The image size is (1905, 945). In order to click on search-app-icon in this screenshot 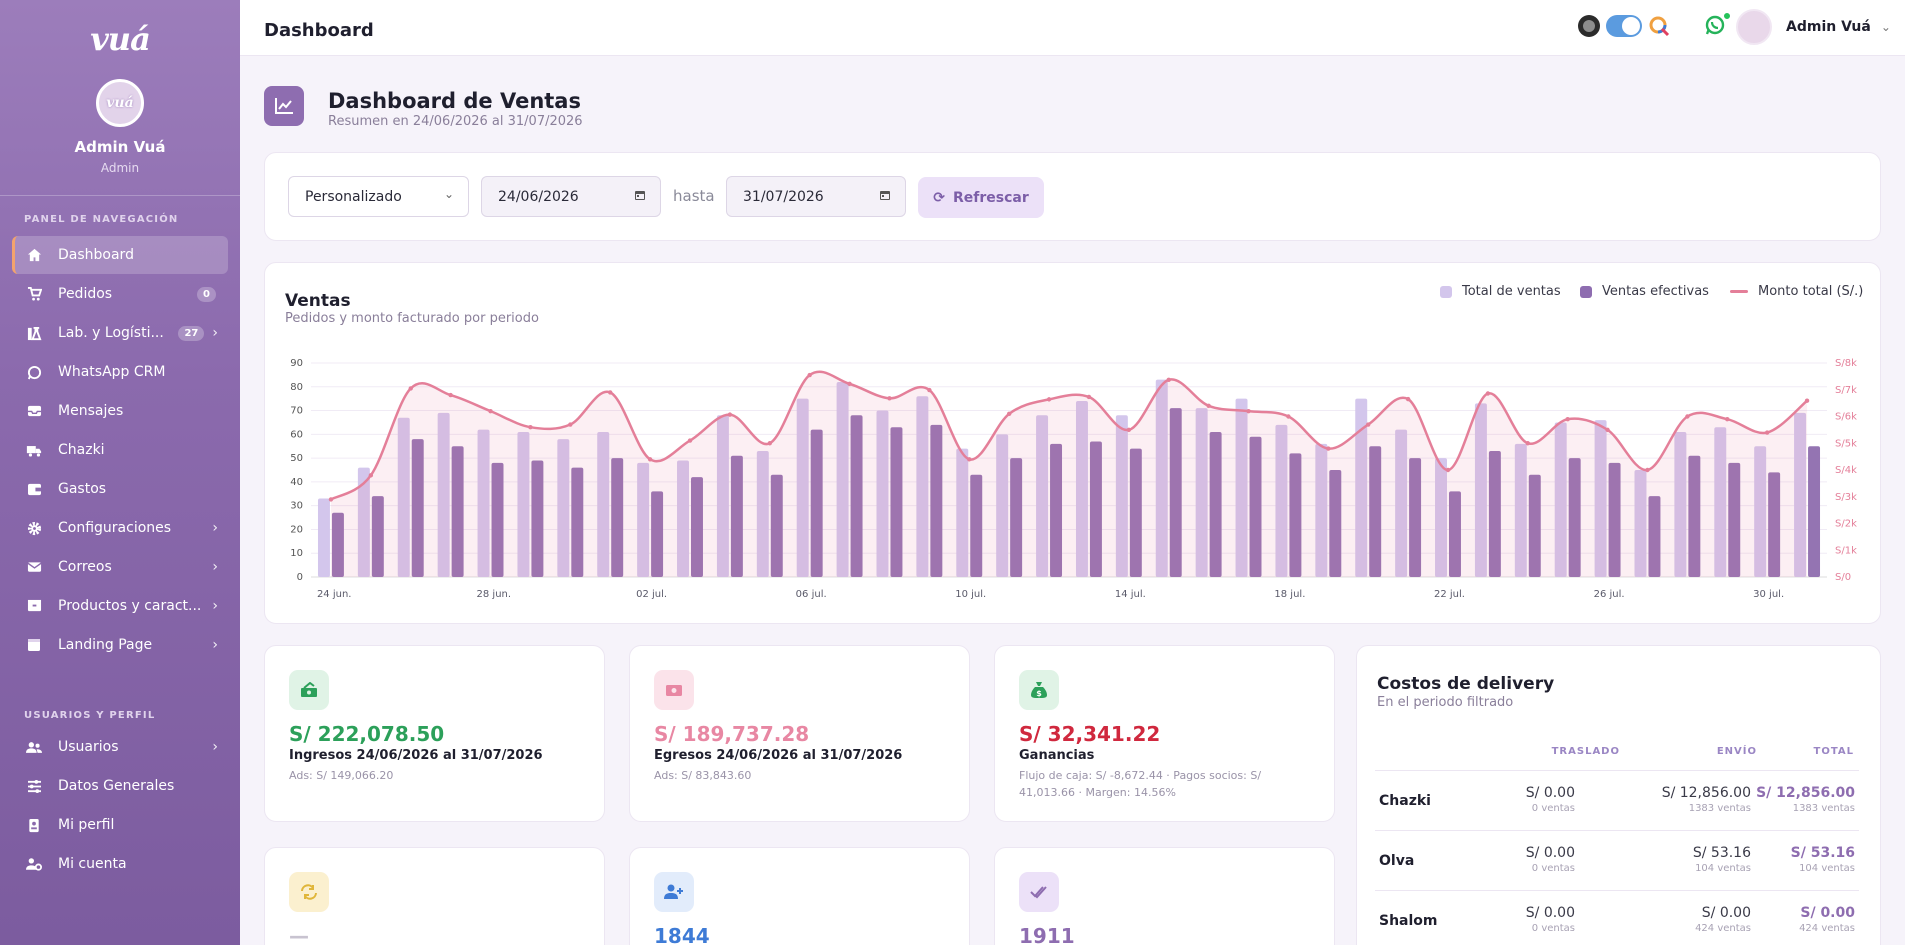, I will do `click(1659, 26)`.